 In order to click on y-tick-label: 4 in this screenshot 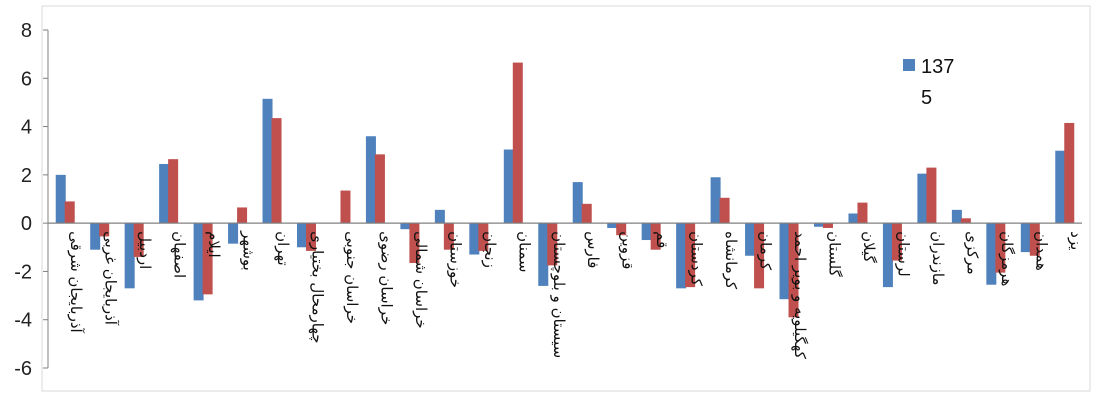, I will do `click(26, 128)`.